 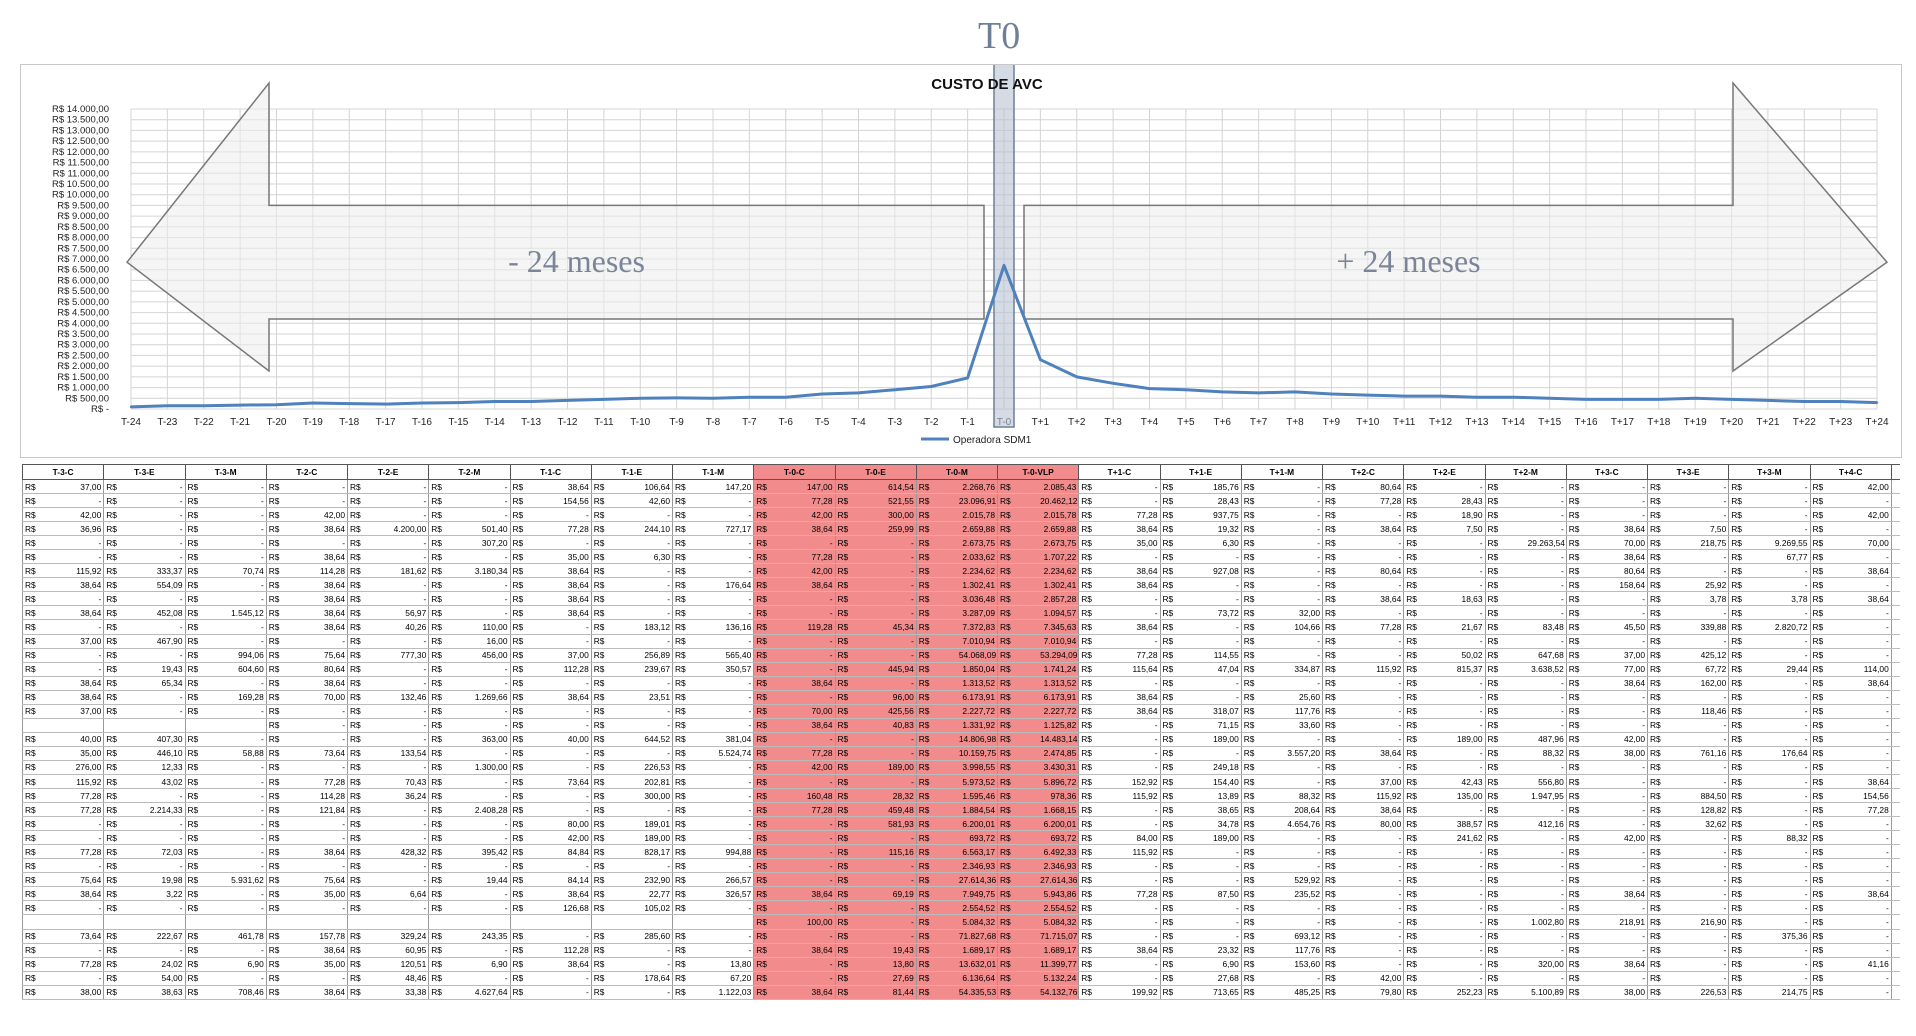 I want to click on value-cell: 13.632,01, so click(x=977, y=964).